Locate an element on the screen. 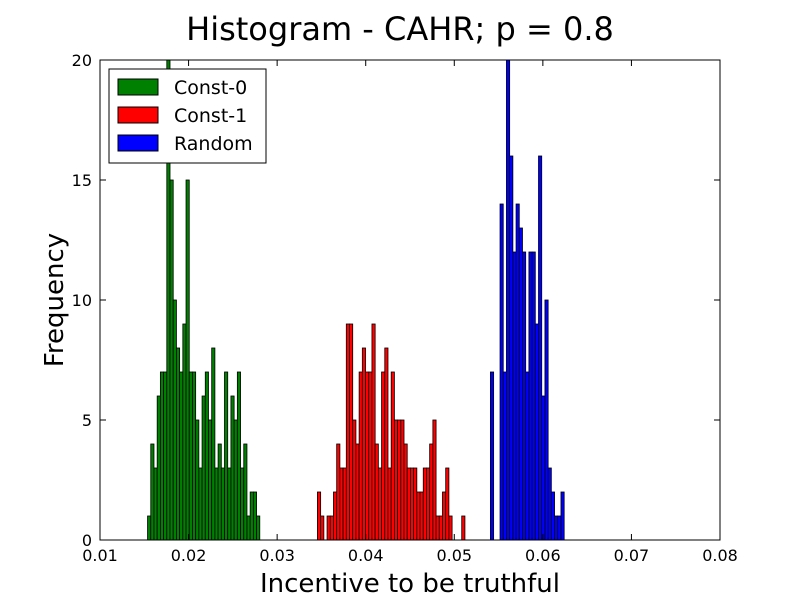 Image resolution: width=800 pixels, height=604 pixels. x-axis-label: Incentive to be truthful is located at coordinates (410, 584).